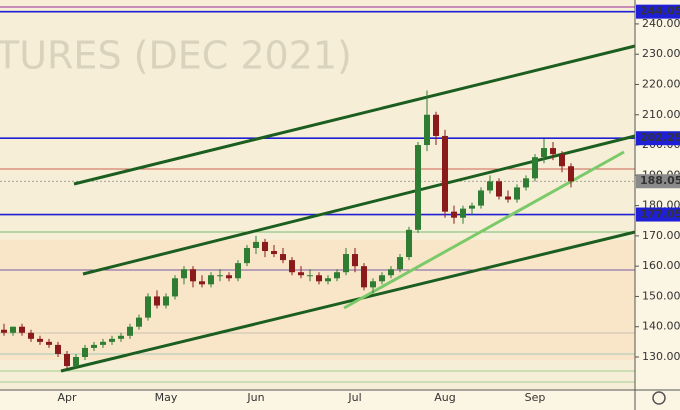 The image size is (680, 410). Describe the element at coordinates (661, 295) in the screenshot. I see `y-tick-label: 150.00` at that location.